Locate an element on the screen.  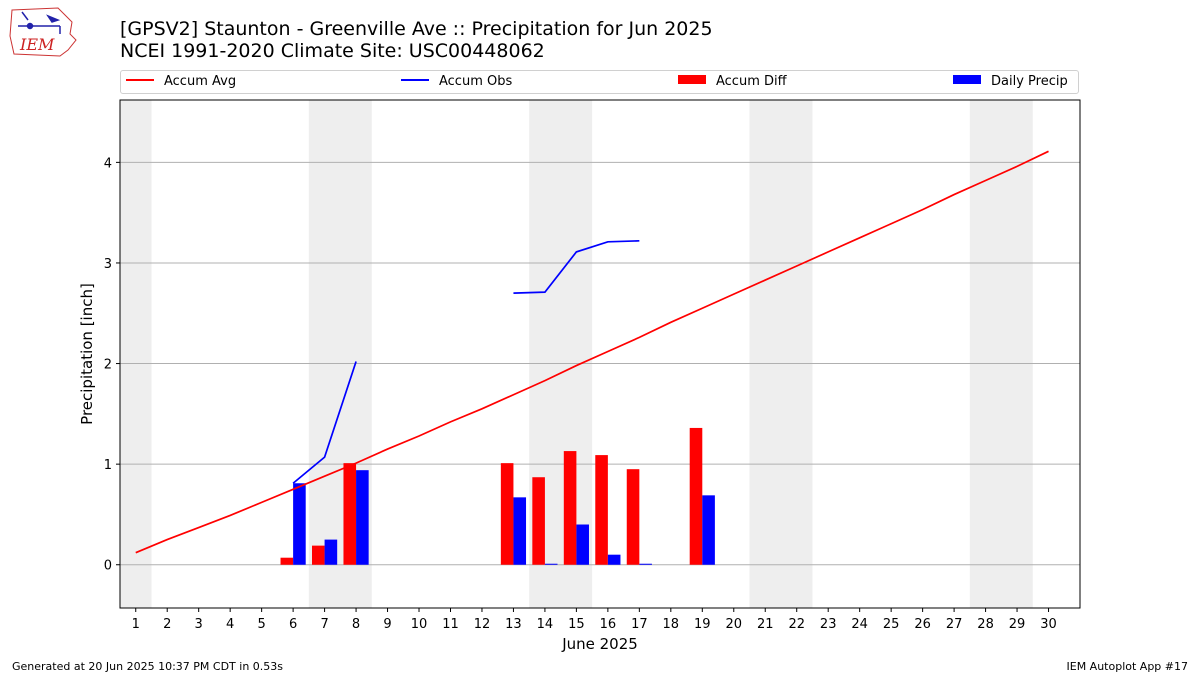
legend-swatch-diff is located at coordinates (692, 79).